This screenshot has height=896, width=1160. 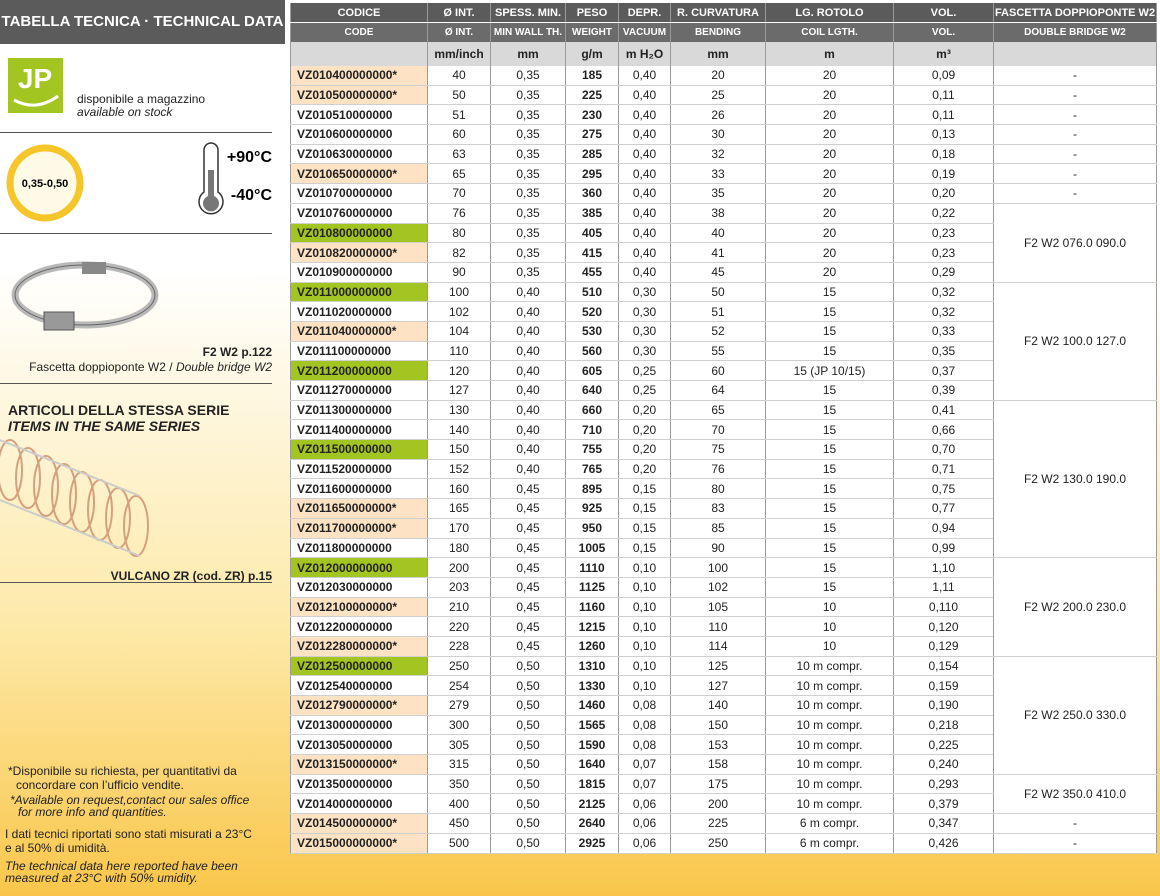 What do you see at coordinates (359, 804) in the screenshot?
I see `code: VZ014000000000` at bounding box center [359, 804].